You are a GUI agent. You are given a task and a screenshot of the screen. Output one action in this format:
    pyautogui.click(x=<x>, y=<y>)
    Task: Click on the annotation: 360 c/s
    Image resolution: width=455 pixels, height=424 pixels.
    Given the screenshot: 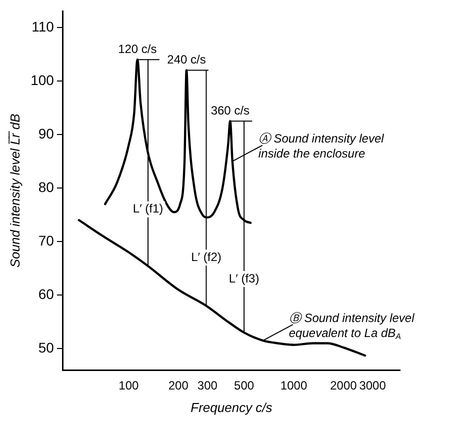 What is the action you would take?
    pyautogui.click(x=230, y=110)
    